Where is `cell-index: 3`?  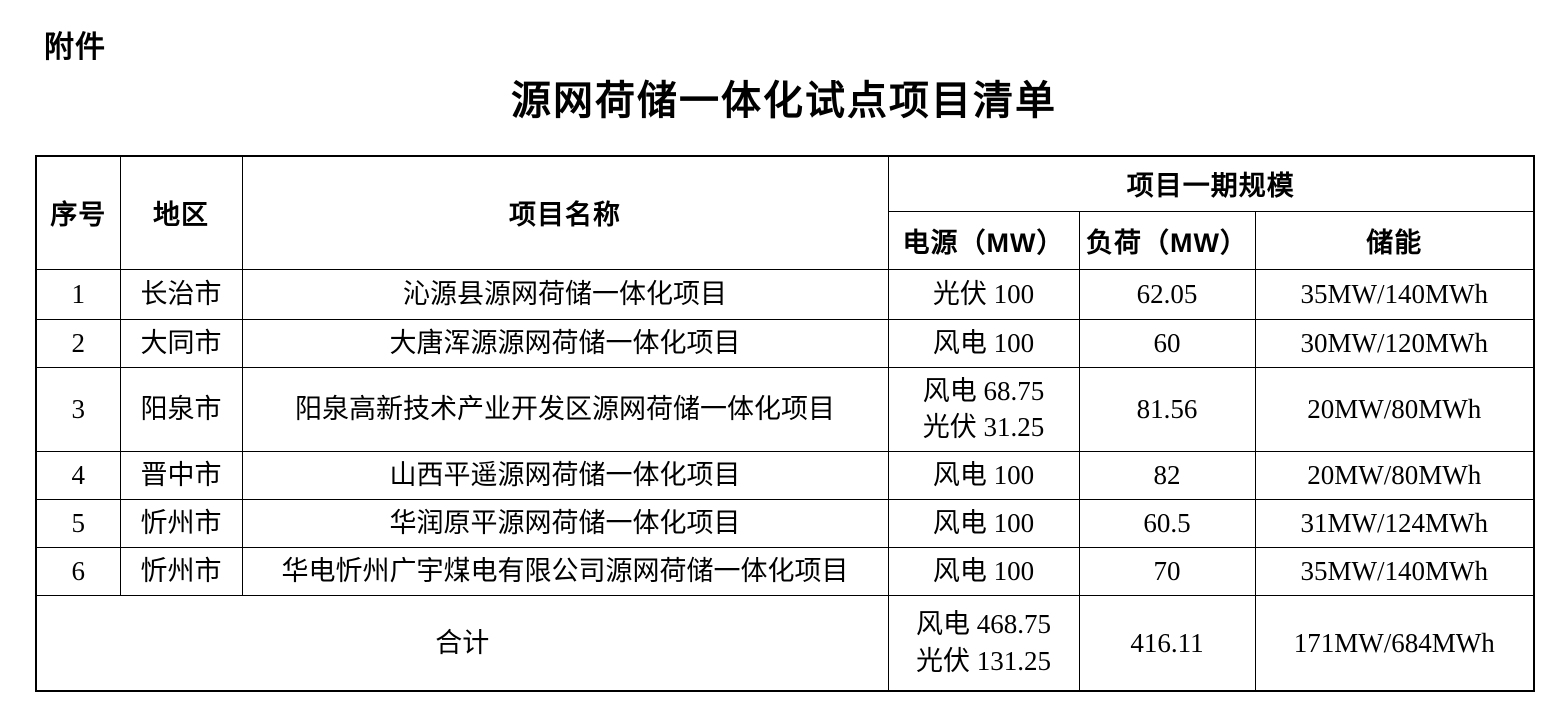 cell-index: 3 is located at coordinates (78, 409).